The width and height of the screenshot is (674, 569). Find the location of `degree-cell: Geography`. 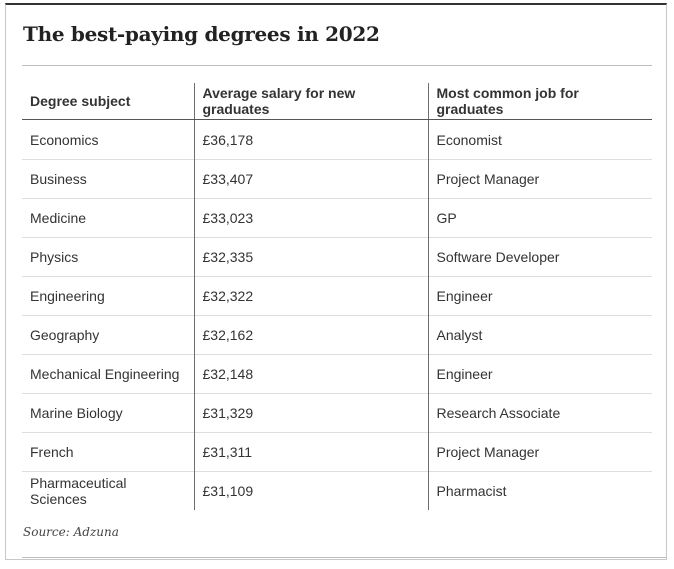

degree-cell: Geography is located at coordinates (108, 335).